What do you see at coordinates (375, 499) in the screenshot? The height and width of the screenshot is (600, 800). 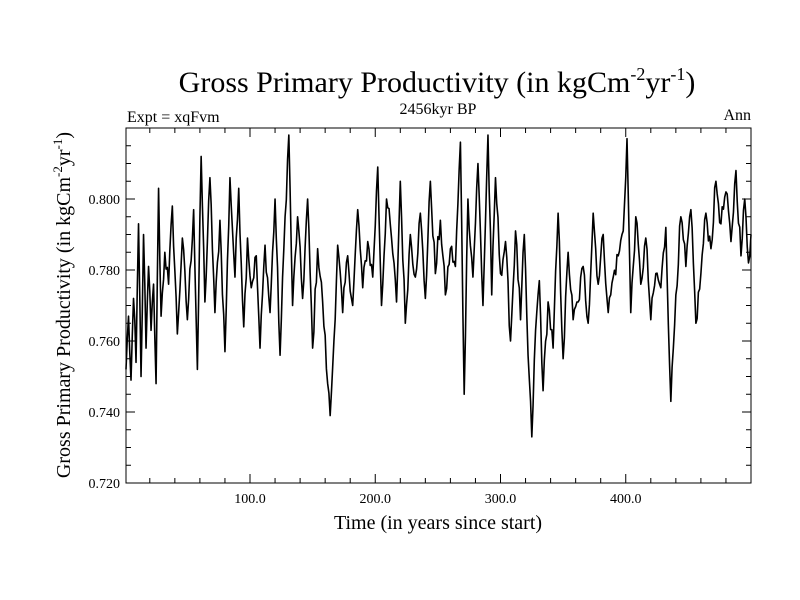 I see `x-tick-label: 200.0` at bounding box center [375, 499].